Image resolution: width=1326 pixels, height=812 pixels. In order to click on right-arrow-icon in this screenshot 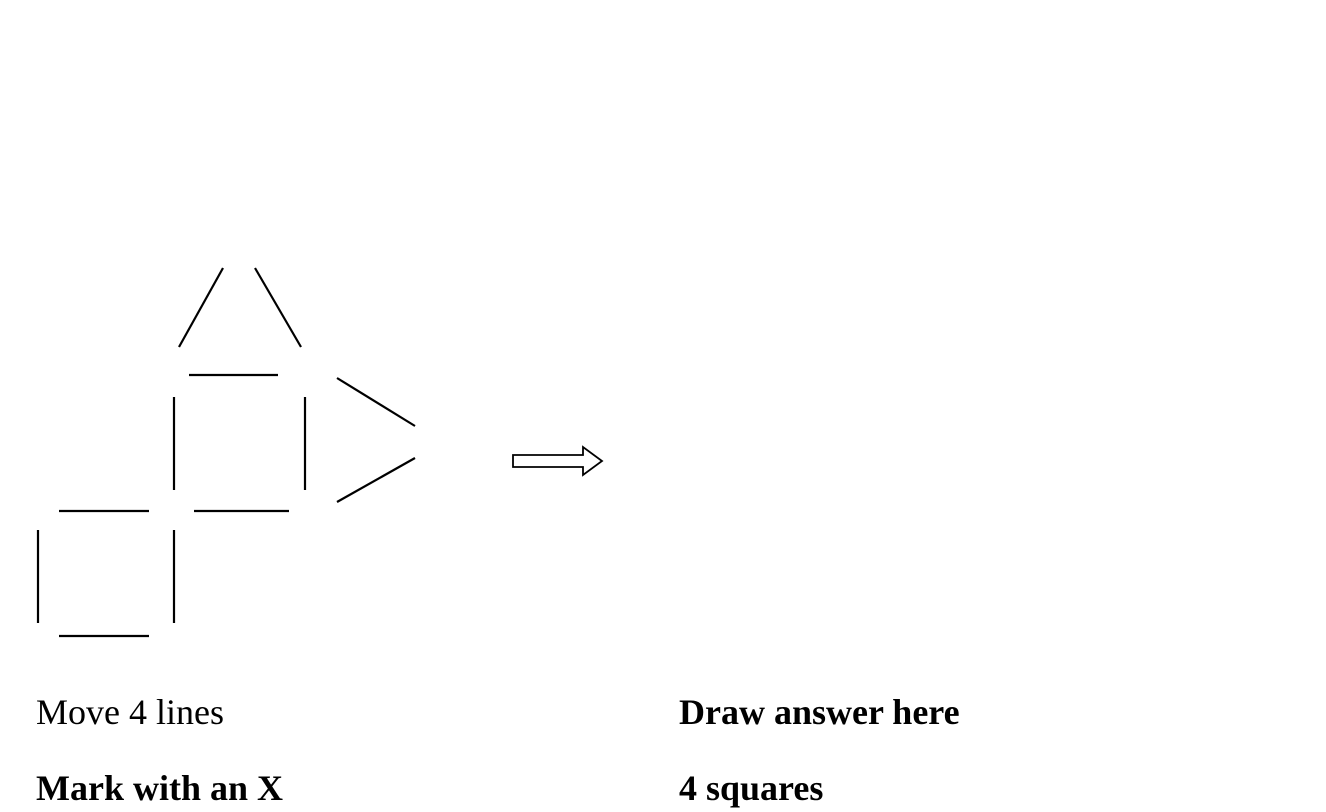, I will do `click(558, 461)`.